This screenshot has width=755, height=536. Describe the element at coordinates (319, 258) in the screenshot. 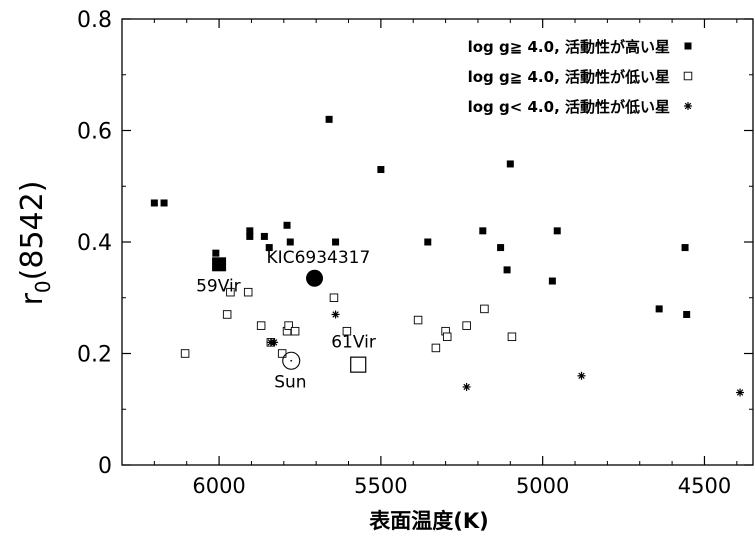

I see `highlight-label: KIC6934317` at that location.